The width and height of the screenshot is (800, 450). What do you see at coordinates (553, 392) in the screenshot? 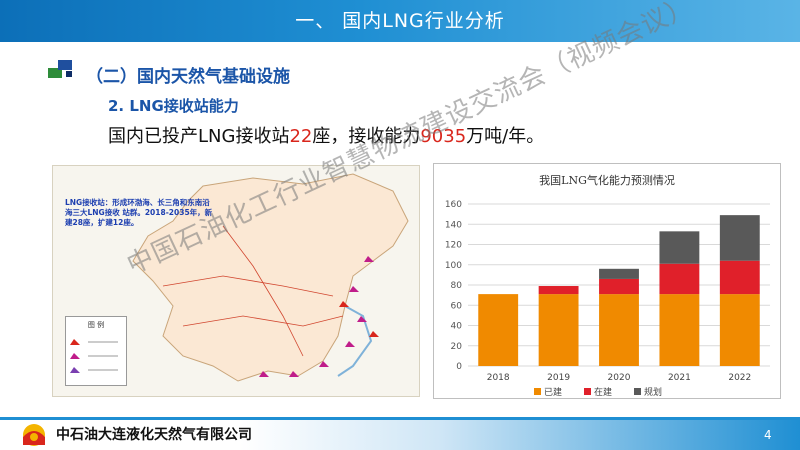
I see `legend-label: 已建` at bounding box center [553, 392].